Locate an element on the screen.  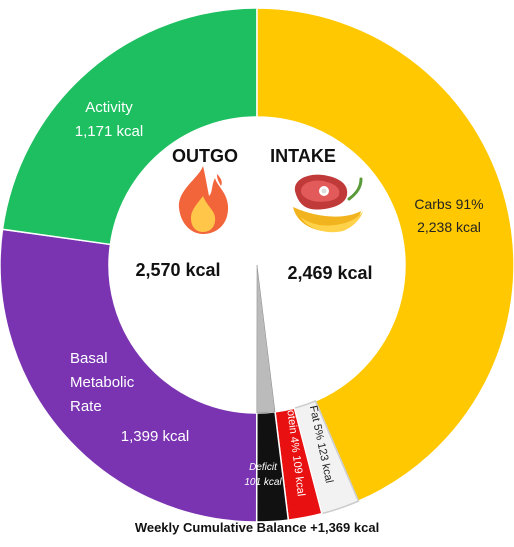
flame-icon is located at coordinates (203, 200).